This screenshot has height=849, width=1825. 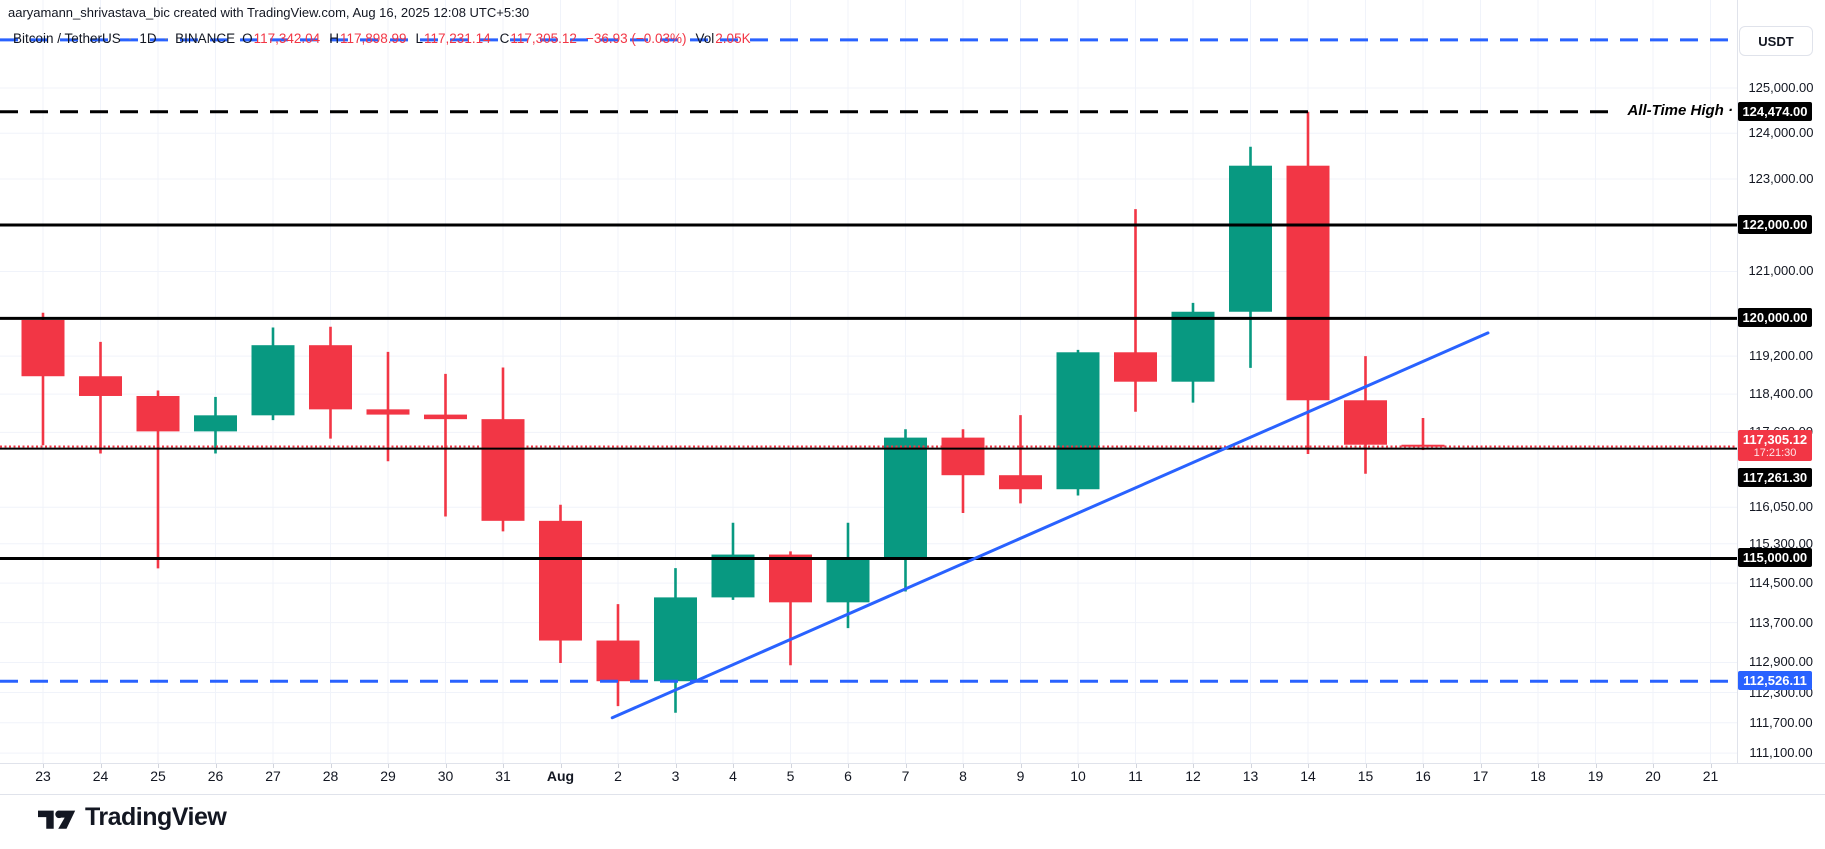 I want to click on low-label: L, so click(x=419, y=38).